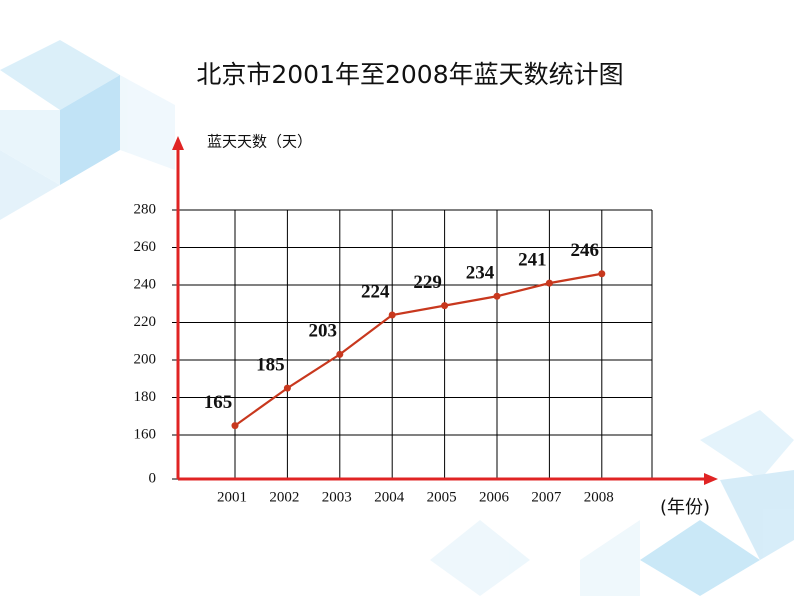 The width and height of the screenshot is (794, 596). Describe the element at coordinates (585, 250) in the screenshot. I see `data-label: 246` at that location.